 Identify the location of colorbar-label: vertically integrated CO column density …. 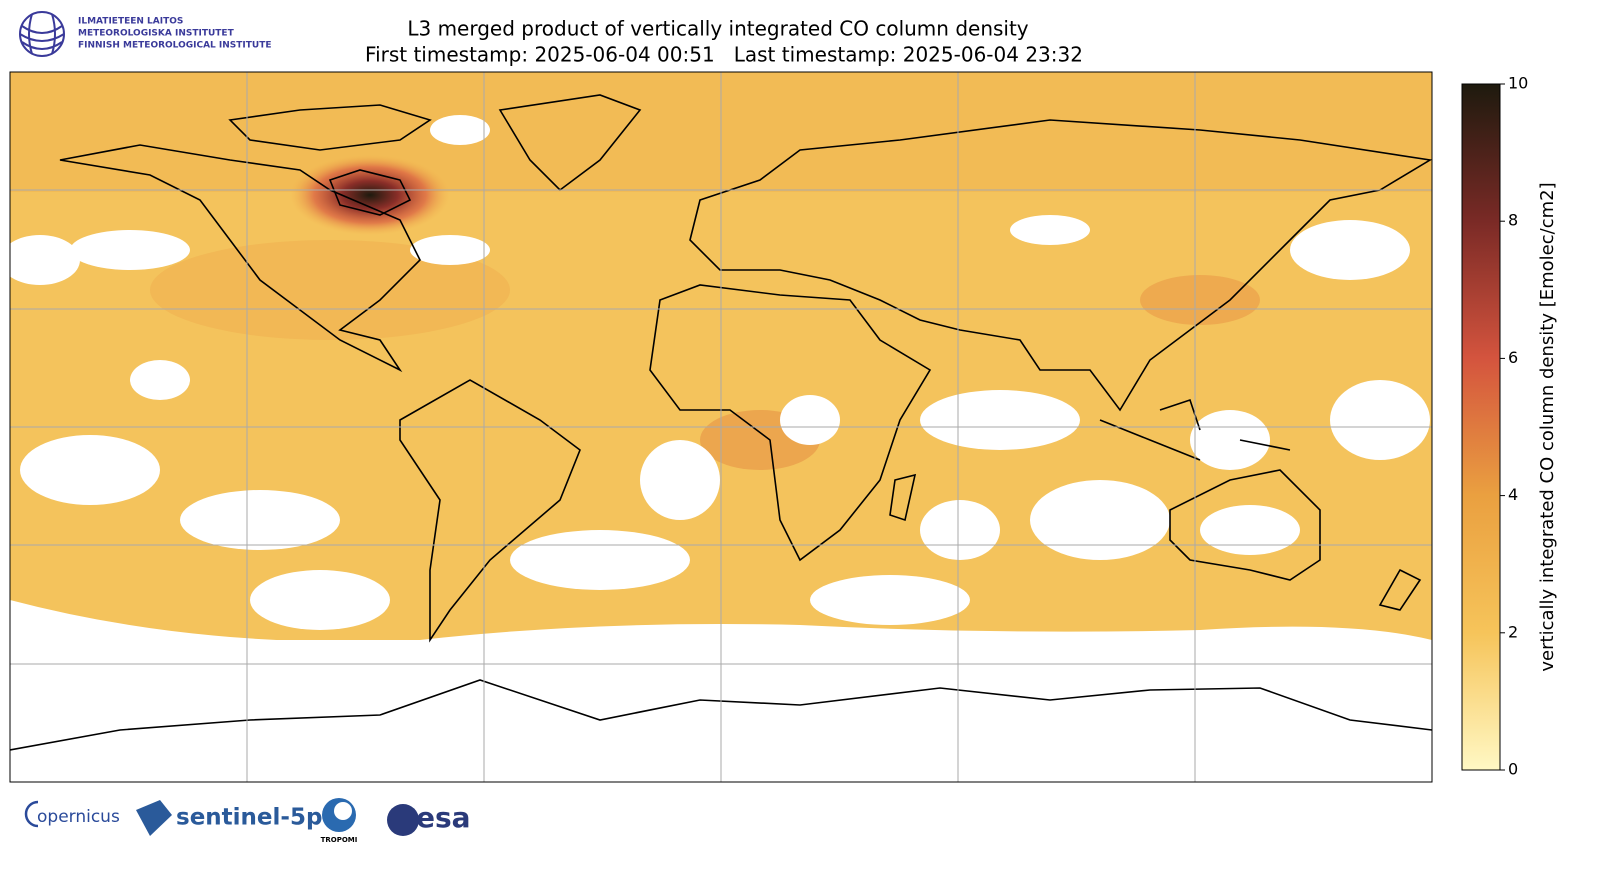
(1547, 426).